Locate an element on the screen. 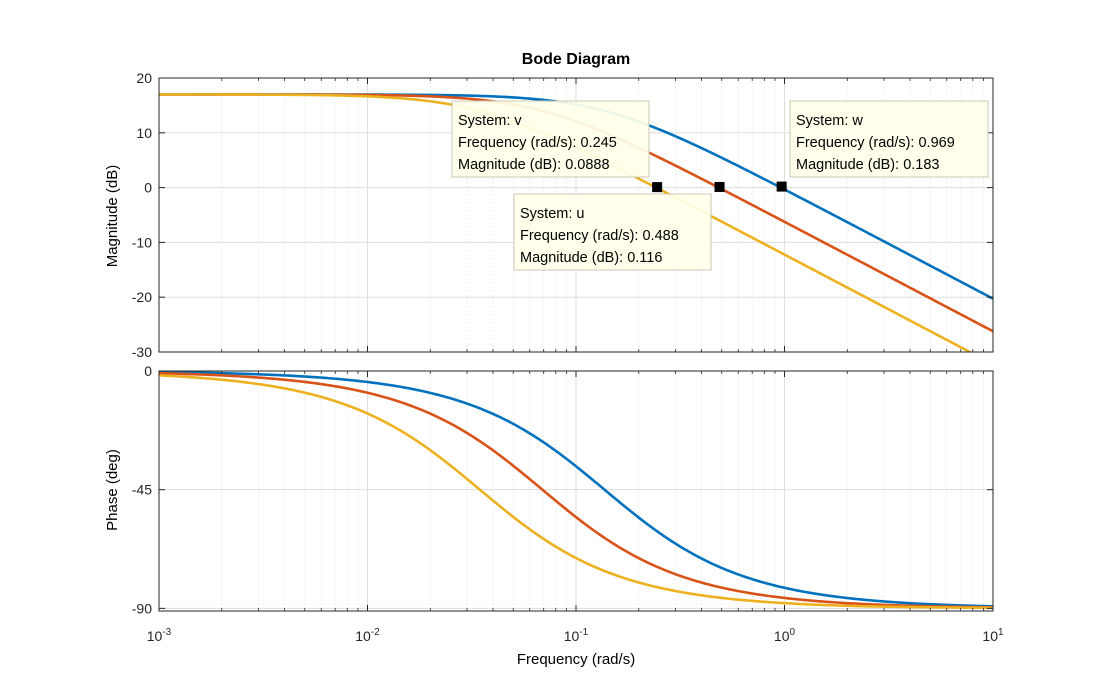 This screenshot has height=689, width=1098. datatip-text: System: w is located at coordinates (829, 121).